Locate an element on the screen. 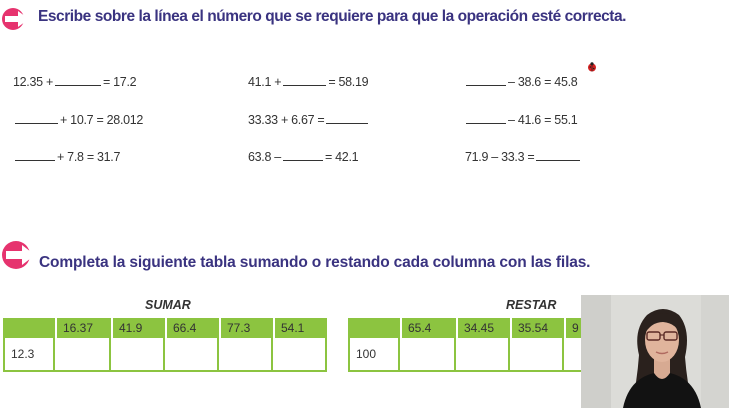 This screenshot has width=729, height=408. presenter-video is located at coordinates (655, 351).